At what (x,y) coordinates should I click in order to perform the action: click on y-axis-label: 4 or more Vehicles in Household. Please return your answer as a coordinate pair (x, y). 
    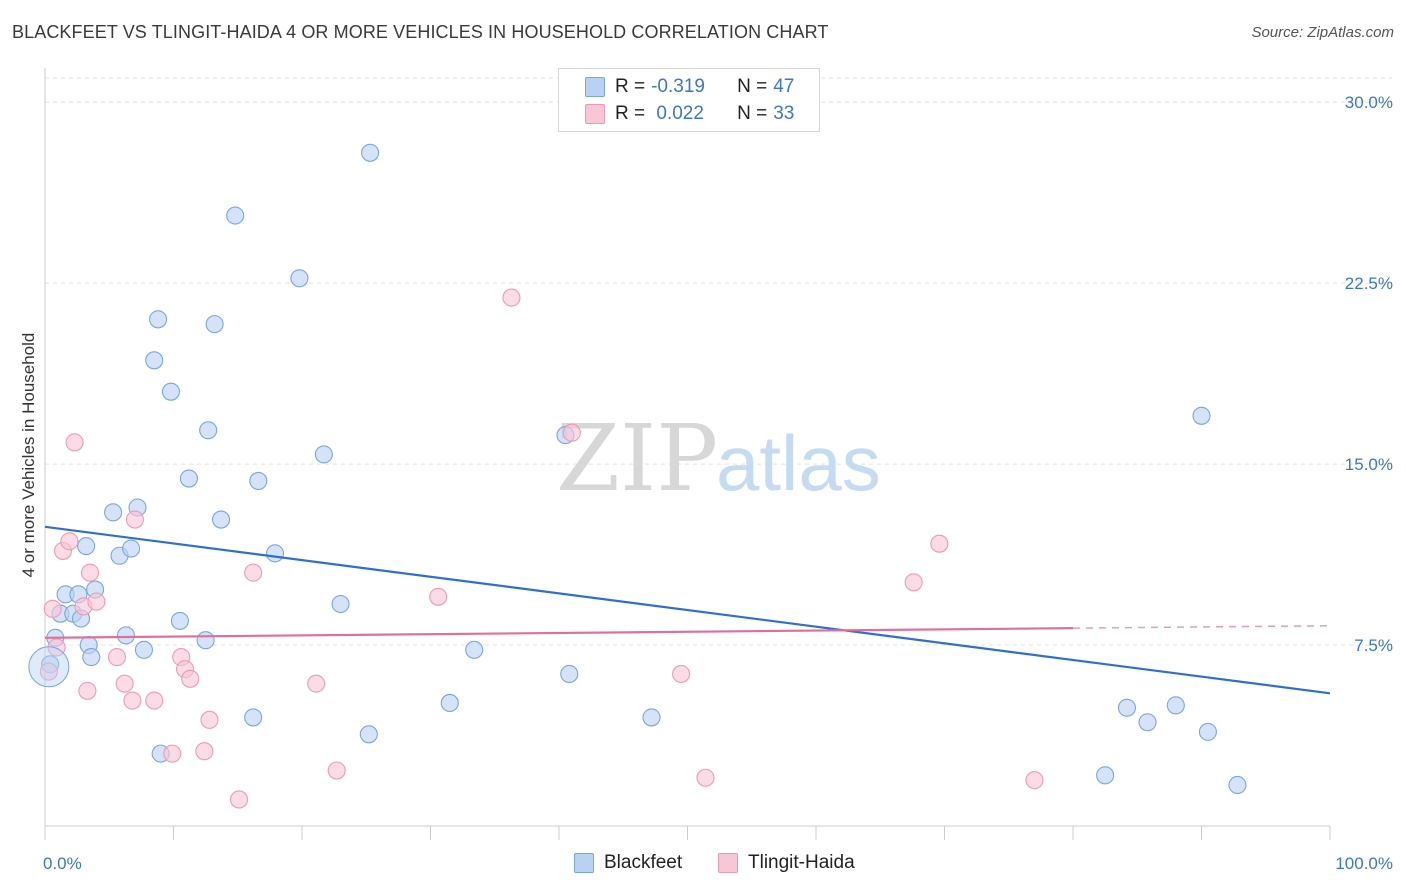
    Looking at the image, I should click on (28, 455).